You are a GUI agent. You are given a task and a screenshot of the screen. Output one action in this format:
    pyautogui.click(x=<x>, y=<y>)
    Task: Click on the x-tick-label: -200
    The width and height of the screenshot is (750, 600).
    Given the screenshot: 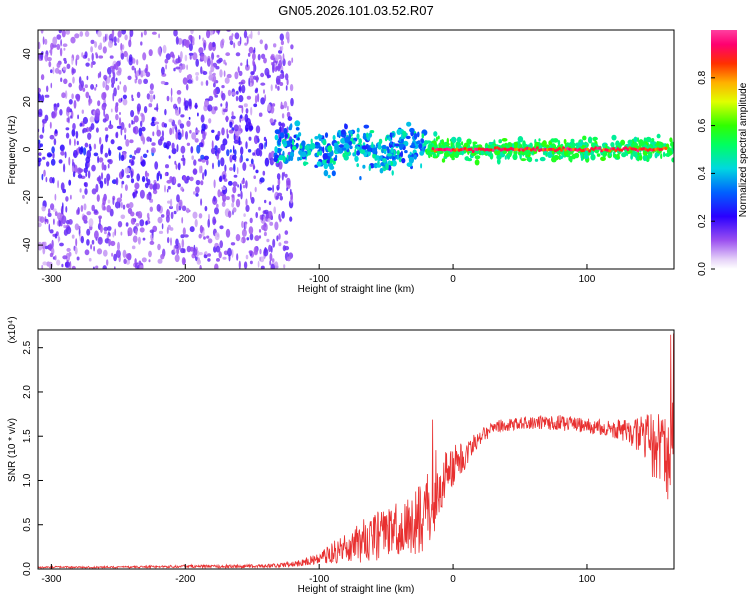 What is the action you would take?
    pyautogui.click(x=185, y=579)
    